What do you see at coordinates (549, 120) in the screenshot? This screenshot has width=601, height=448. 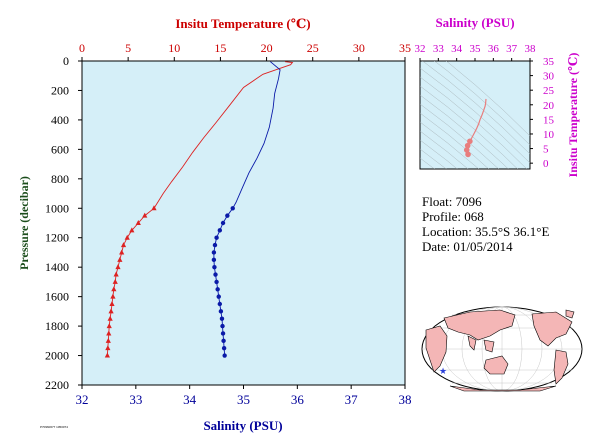 I see `ts-right-tick-label: 15` at bounding box center [549, 120].